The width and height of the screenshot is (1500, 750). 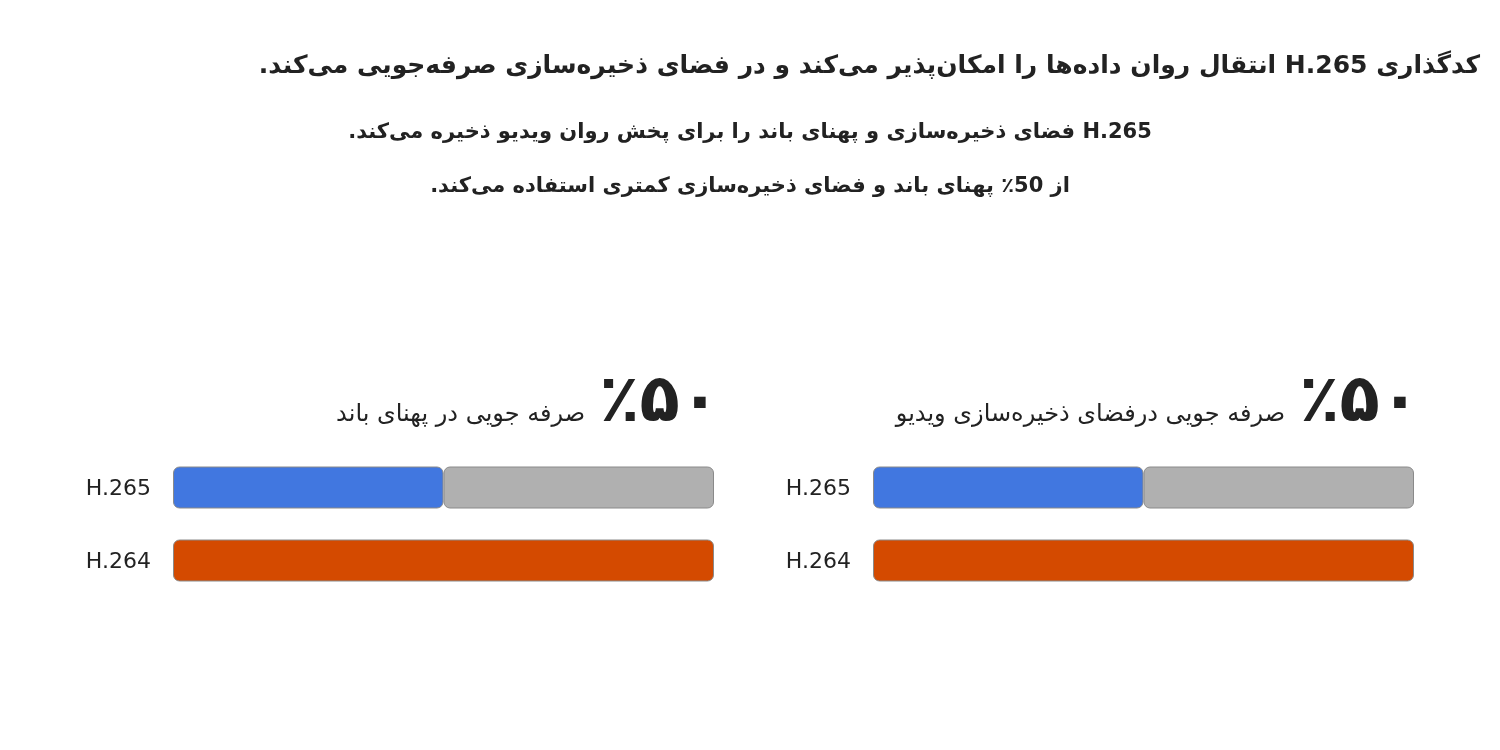 What do you see at coordinates (461, 413) in the screenshot?
I see `chart-subtitle: صرفه جویی در پهنای باند` at bounding box center [461, 413].